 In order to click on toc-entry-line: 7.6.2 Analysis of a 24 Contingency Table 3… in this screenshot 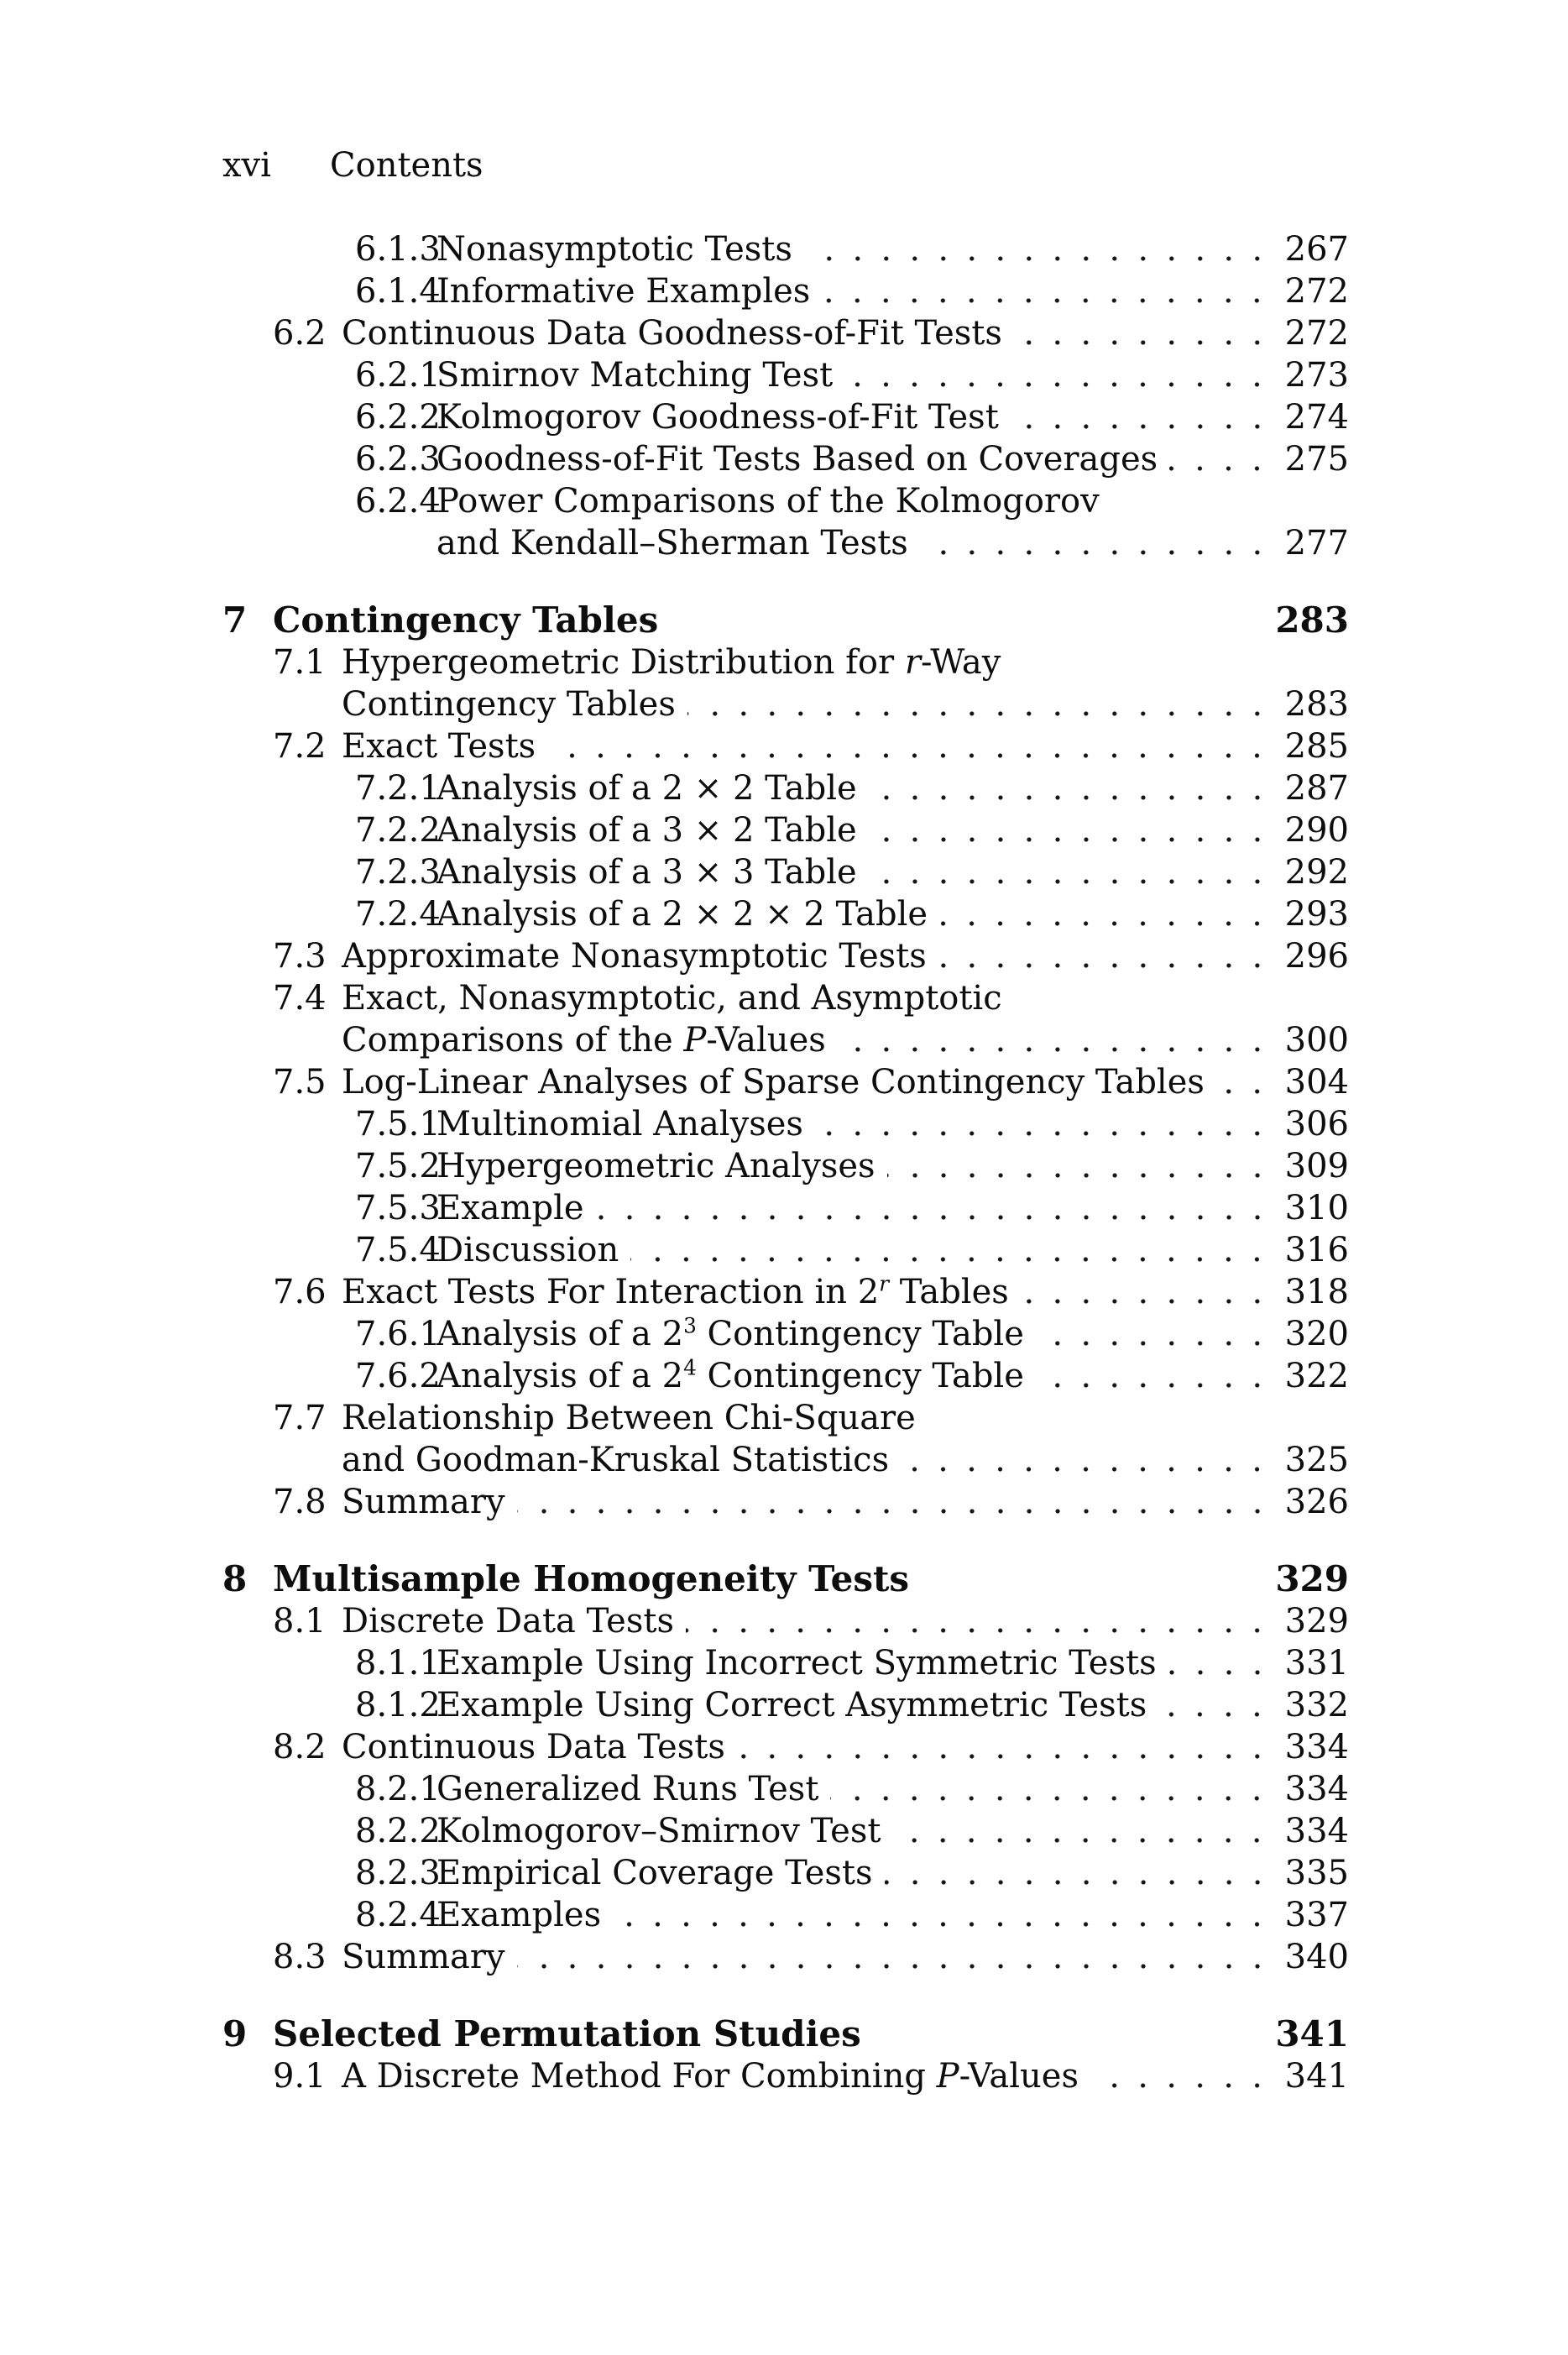, I will do `click(786, 1376)`.